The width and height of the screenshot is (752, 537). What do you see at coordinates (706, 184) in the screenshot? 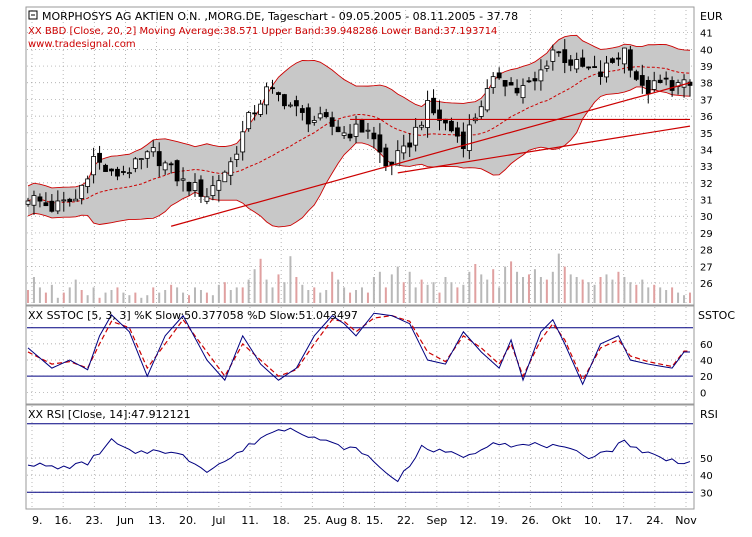
I see `price-tick: 32` at bounding box center [706, 184].